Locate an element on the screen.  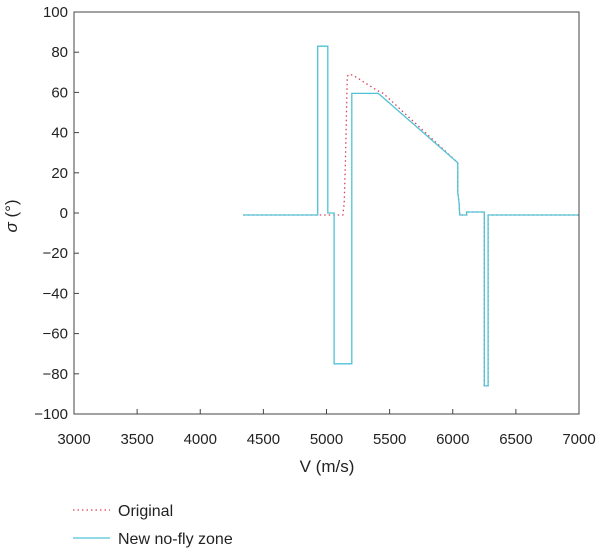
y-tick-label: 60 is located at coordinates (59, 92).